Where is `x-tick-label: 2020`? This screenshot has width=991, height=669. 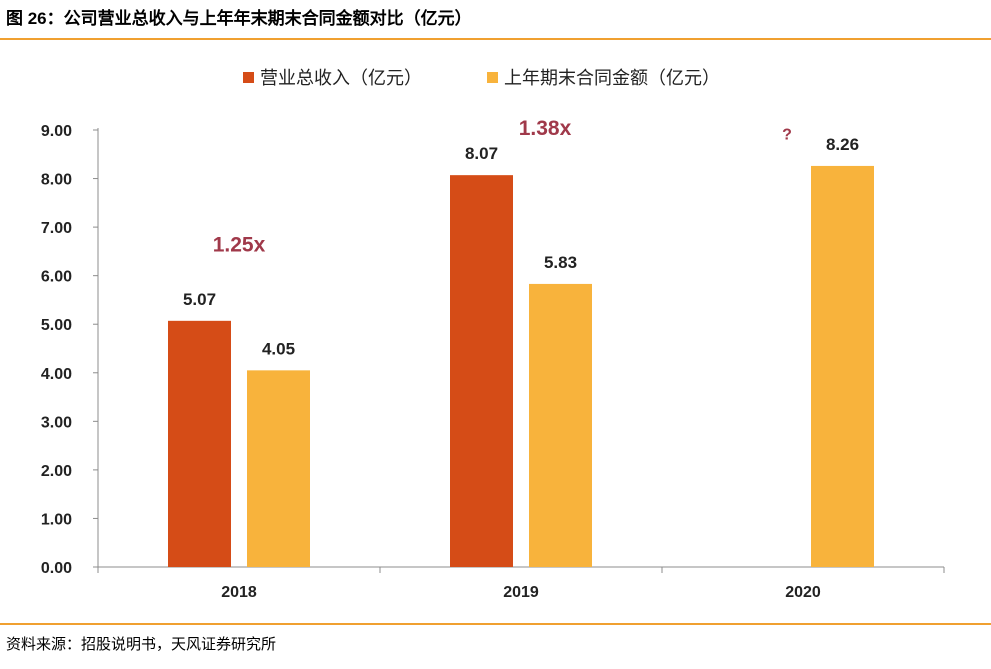 x-tick-label: 2020 is located at coordinates (803, 592).